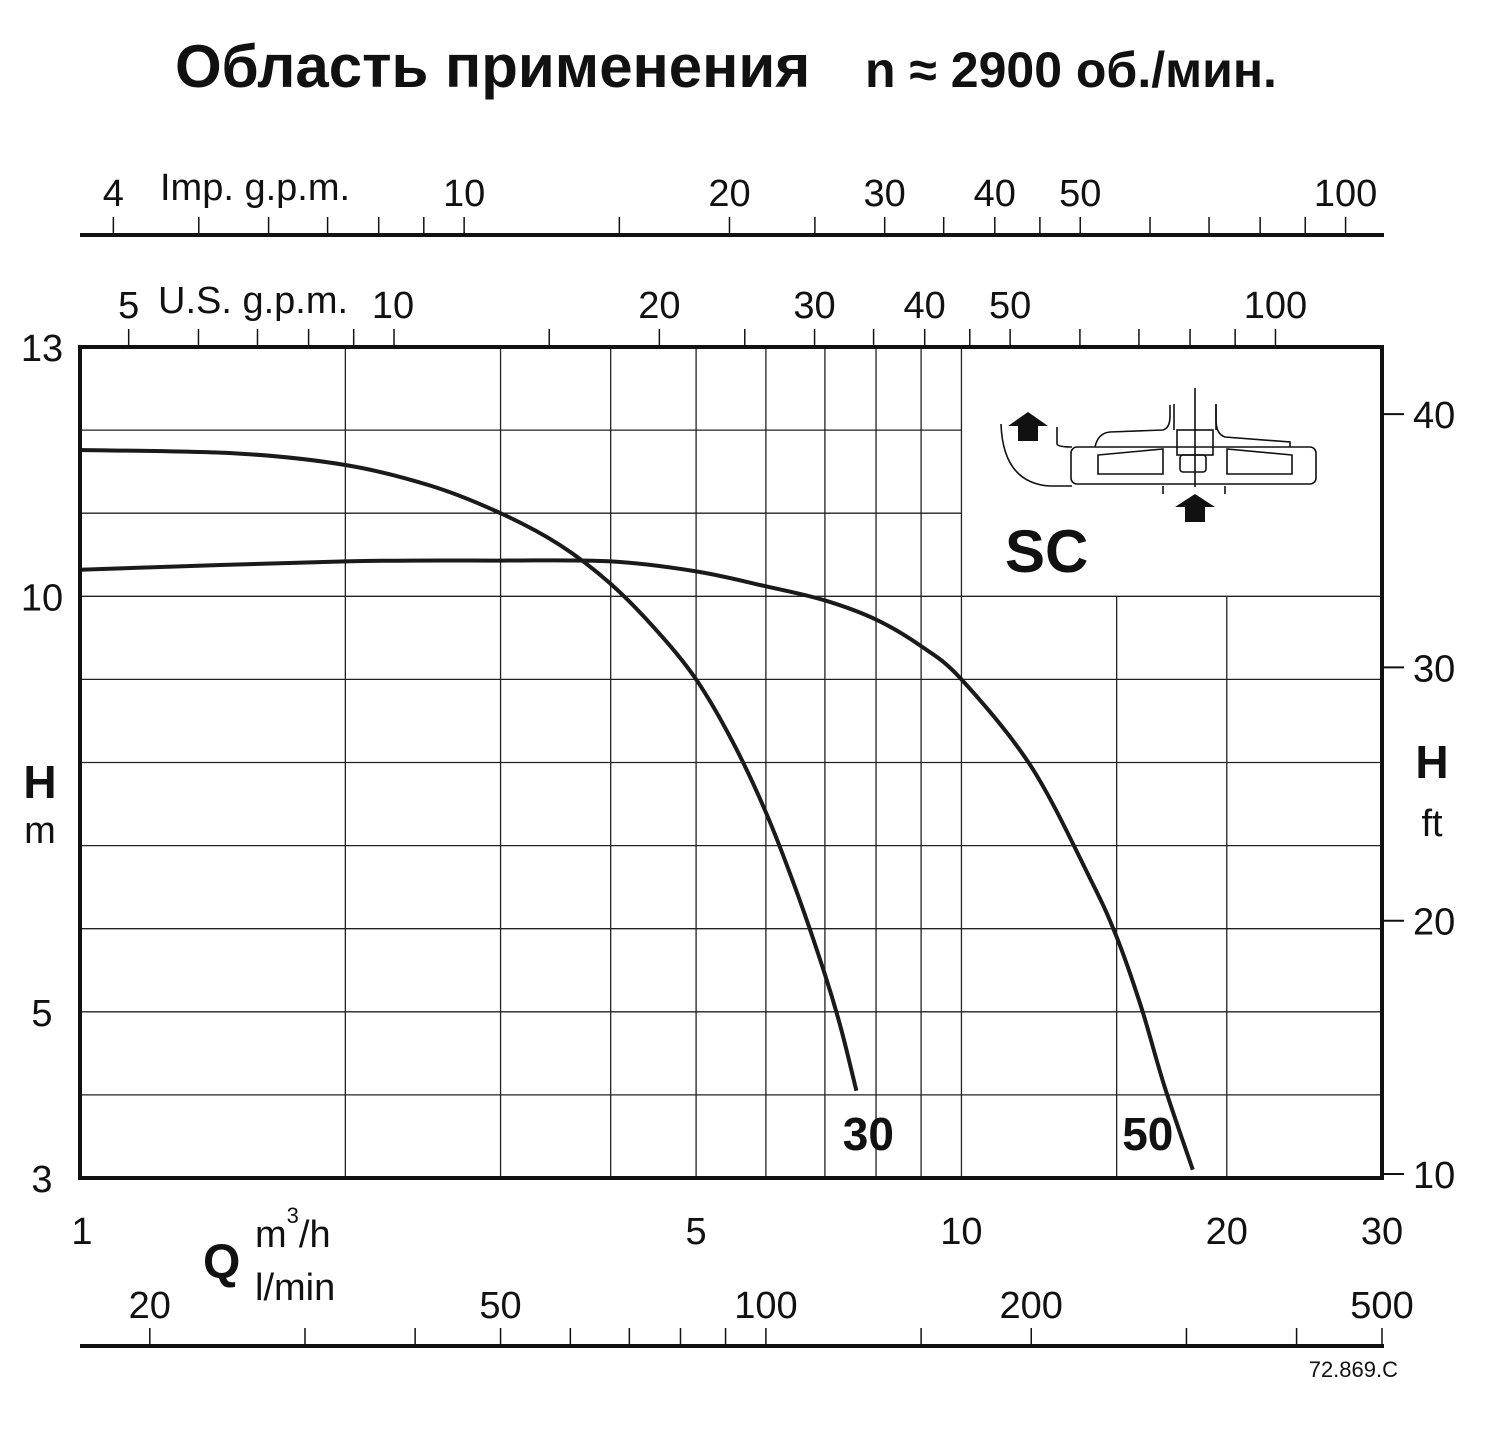 Image resolution: width=1500 pixels, height=1429 pixels. What do you see at coordinates (1345, 194) in the screenshot?
I see `imp-gpm-tick-label: 100` at bounding box center [1345, 194].